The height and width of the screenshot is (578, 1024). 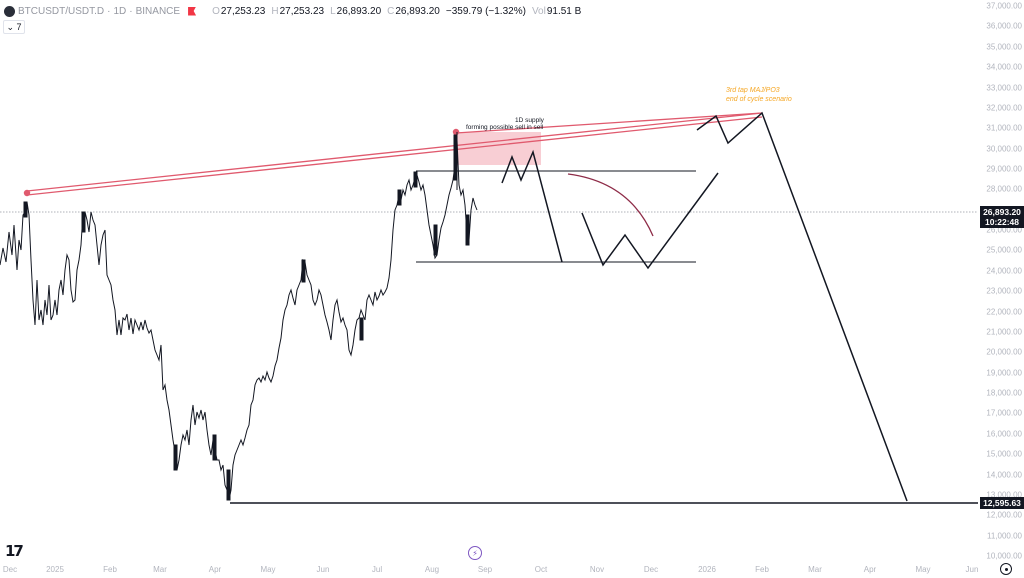 I want to click on y-tick: 31,000.00, so click(x=1004, y=128).